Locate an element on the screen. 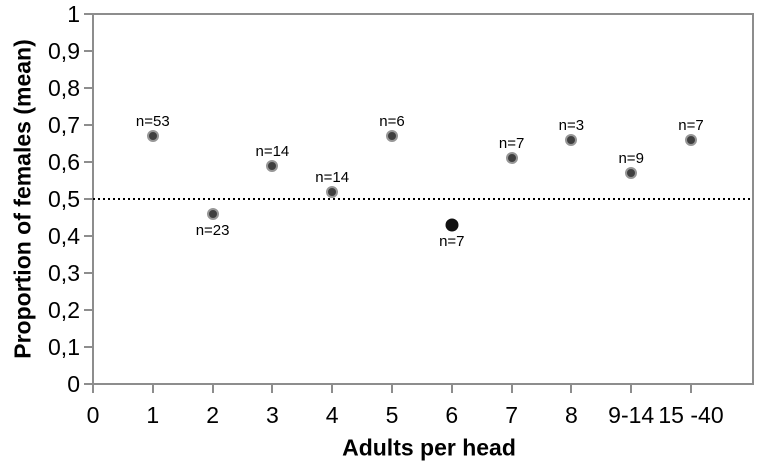 The width and height of the screenshot is (768, 471). y-tick-label: 0 is located at coordinates (73, 384).